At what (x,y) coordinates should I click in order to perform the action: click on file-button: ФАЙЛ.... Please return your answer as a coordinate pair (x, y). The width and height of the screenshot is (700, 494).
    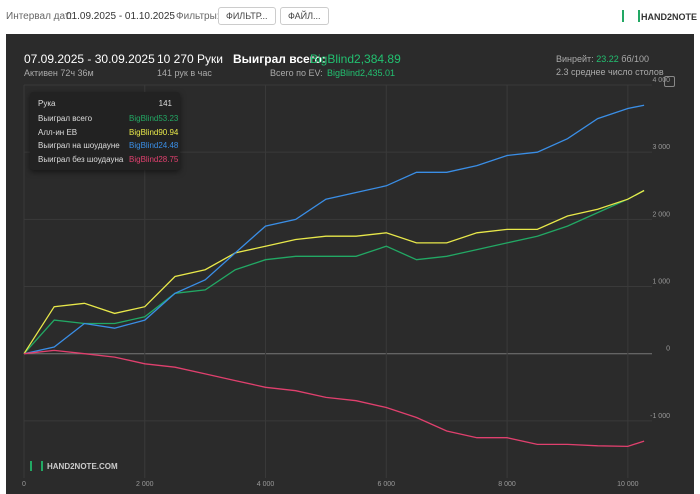
    Looking at the image, I should click on (304, 16).